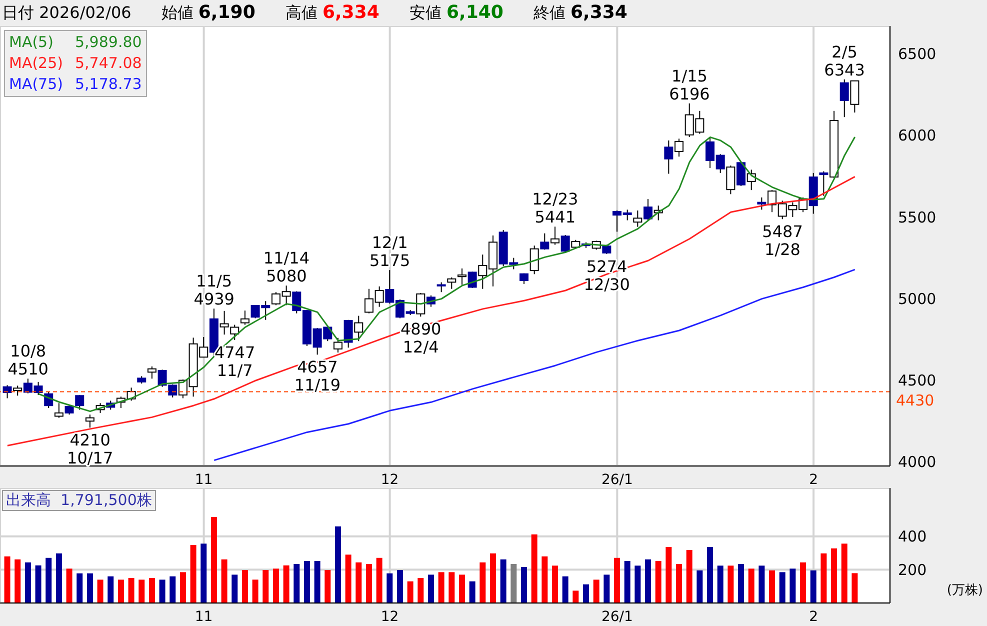 The width and height of the screenshot is (987, 626). What do you see at coordinates (214, 290) in the screenshot?
I see `annotation: 11/5 4939` at bounding box center [214, 290].